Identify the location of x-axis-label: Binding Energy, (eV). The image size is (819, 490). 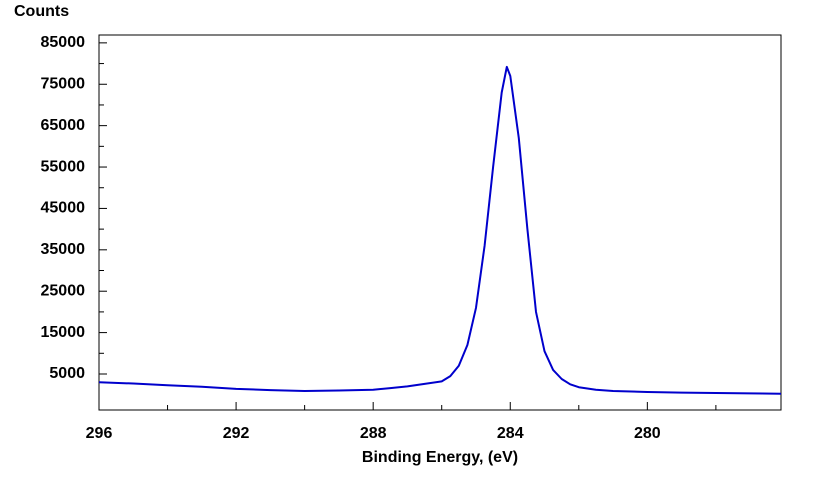
(440, 457).